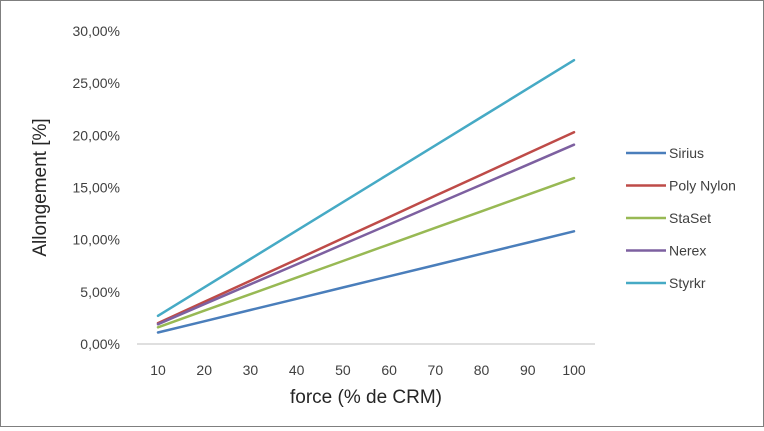 The height and width of the screenshot is (431, 764). What do you see at coordinates (40, 187) in the screenshot?
I see `y-axis-title: Allongement [%]` at bounding box center [40, 187].